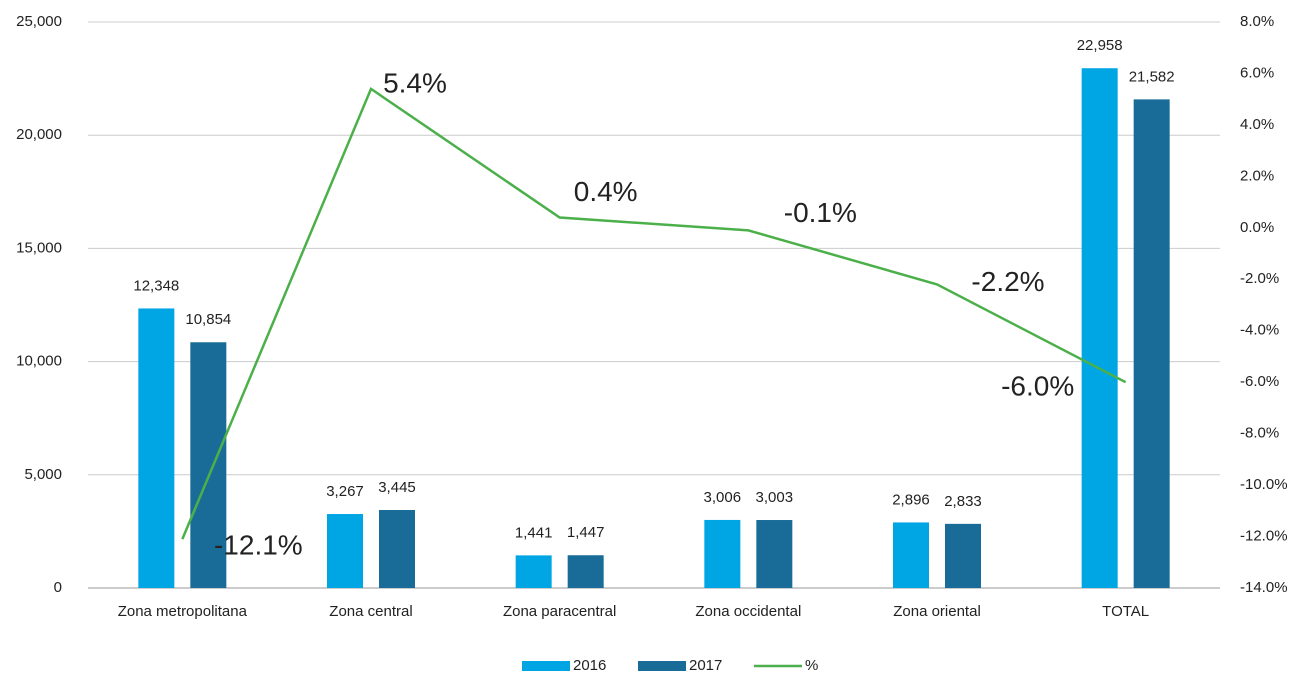 The image size is (1303, 682). I want to click on legend-label: 2017, so click(705, 665).